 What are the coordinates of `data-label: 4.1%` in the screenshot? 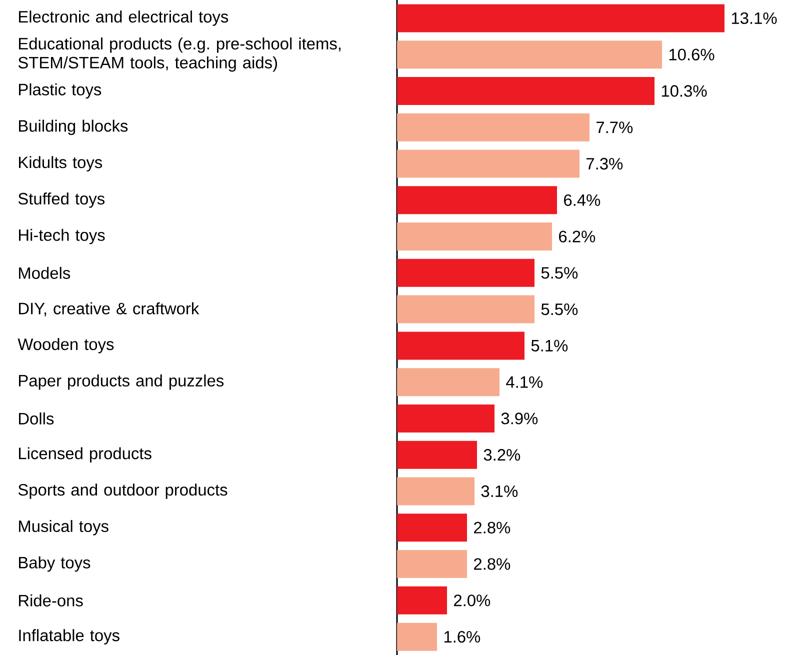 It's located at (524, 382).